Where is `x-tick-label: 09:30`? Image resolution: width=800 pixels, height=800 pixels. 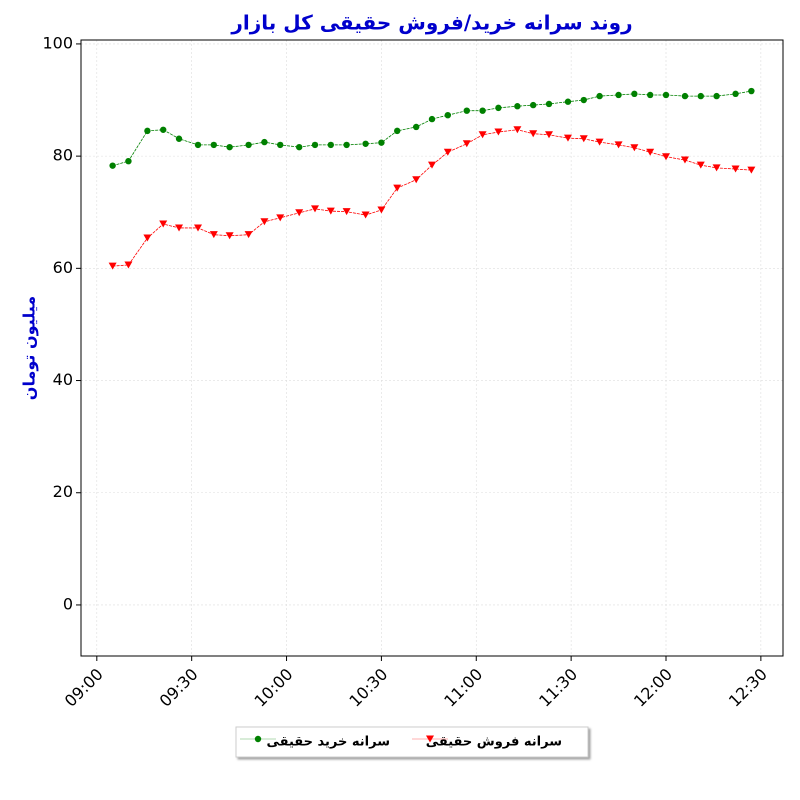
x-tick-label: 09:30 is located at coordinates (179, 688).